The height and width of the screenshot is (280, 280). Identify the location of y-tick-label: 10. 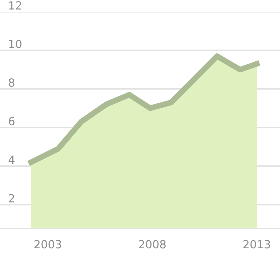
(16, 44).